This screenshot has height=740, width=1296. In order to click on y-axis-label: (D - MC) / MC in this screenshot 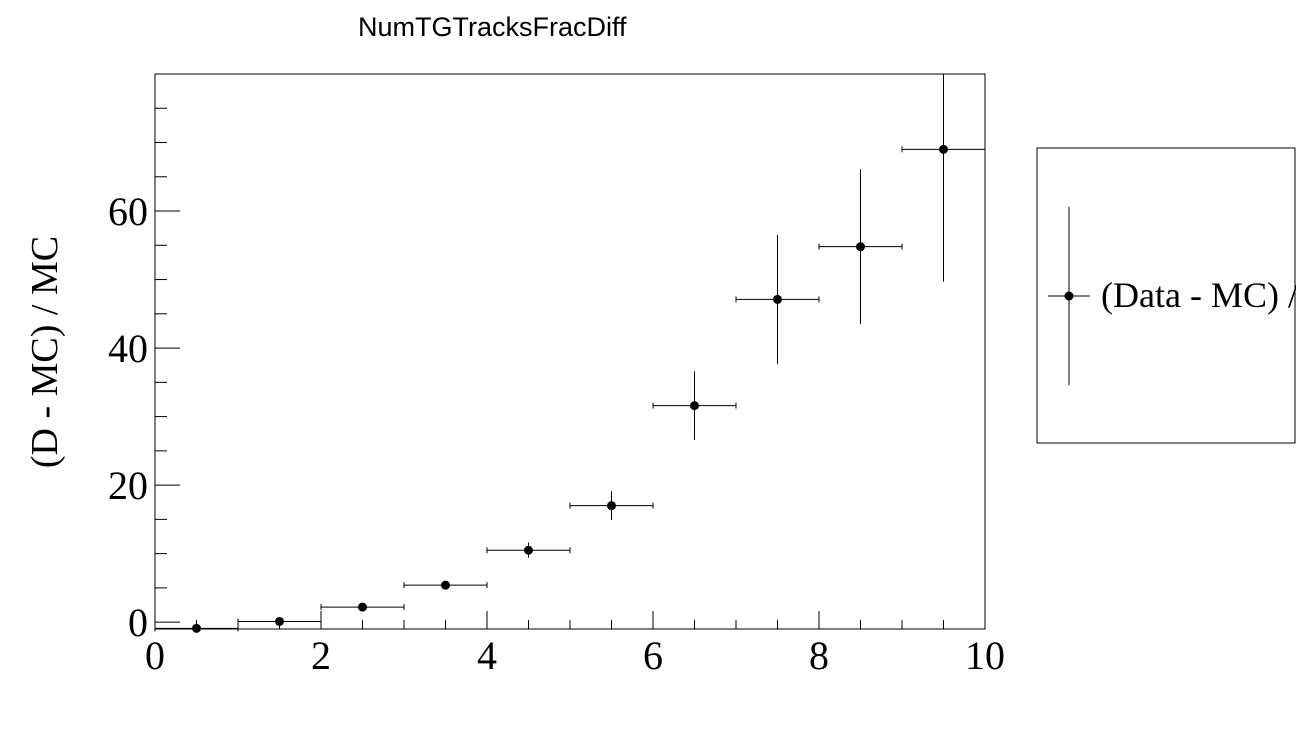, I will do `click(45, 352)`.